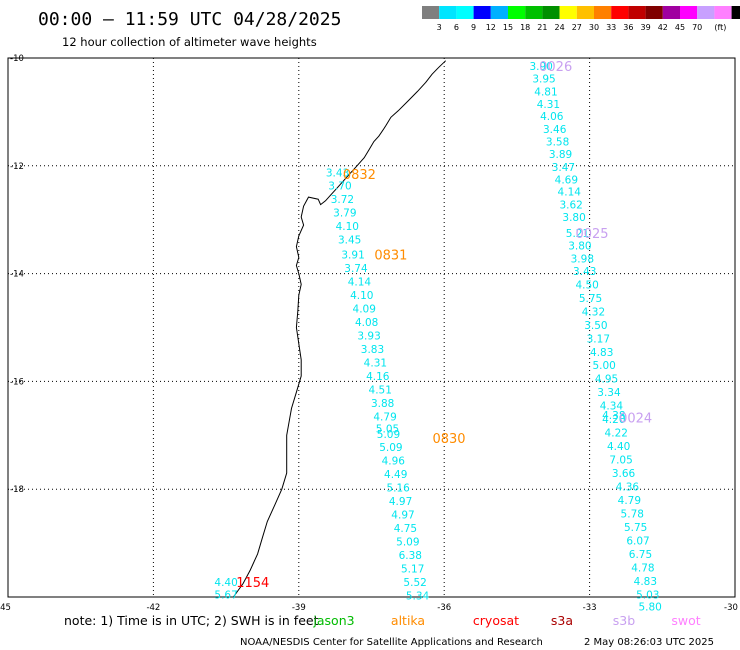 The width and height of the screenshot is (740, 650). What do you see at coordinates (562, 620) in the screenshot?
I see `mission-legend-s3a: s3a` at bounding box center [562, 620].